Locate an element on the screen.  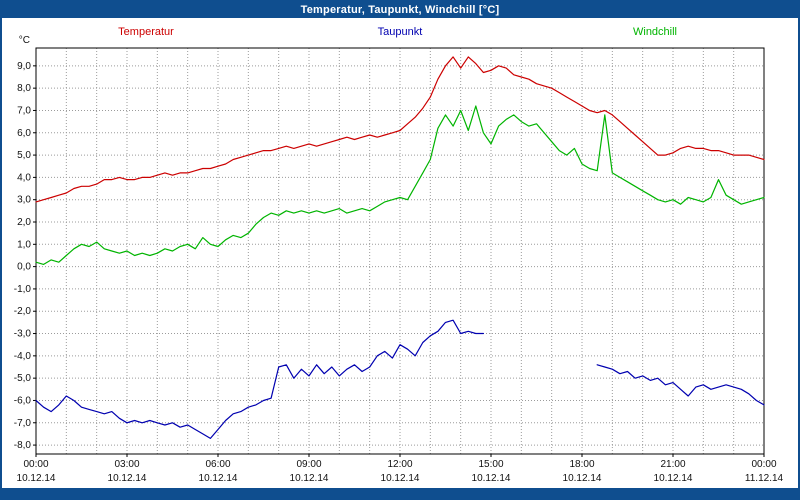
x-tick-time-label: 21:00 is located at coordinates (672, 464).